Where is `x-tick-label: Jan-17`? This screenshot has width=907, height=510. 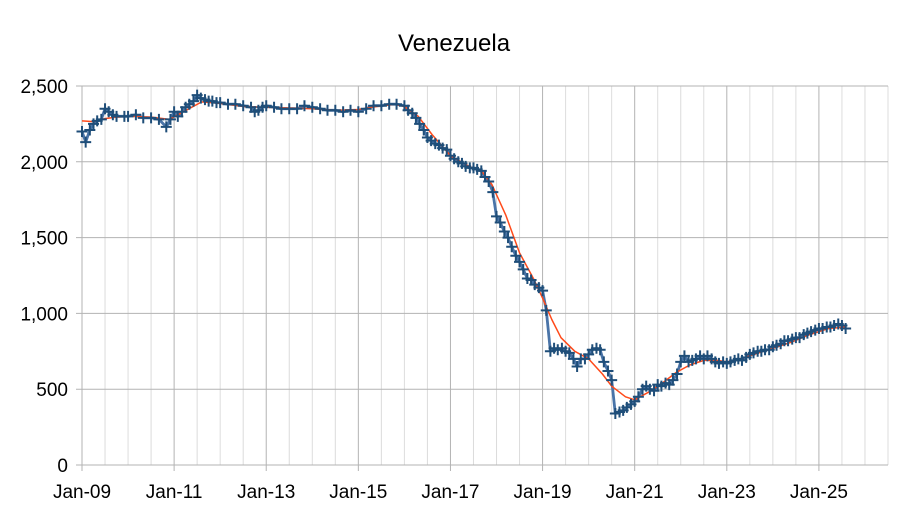 x-tick-label: Jan-17 is located at coordinates (450, 492).